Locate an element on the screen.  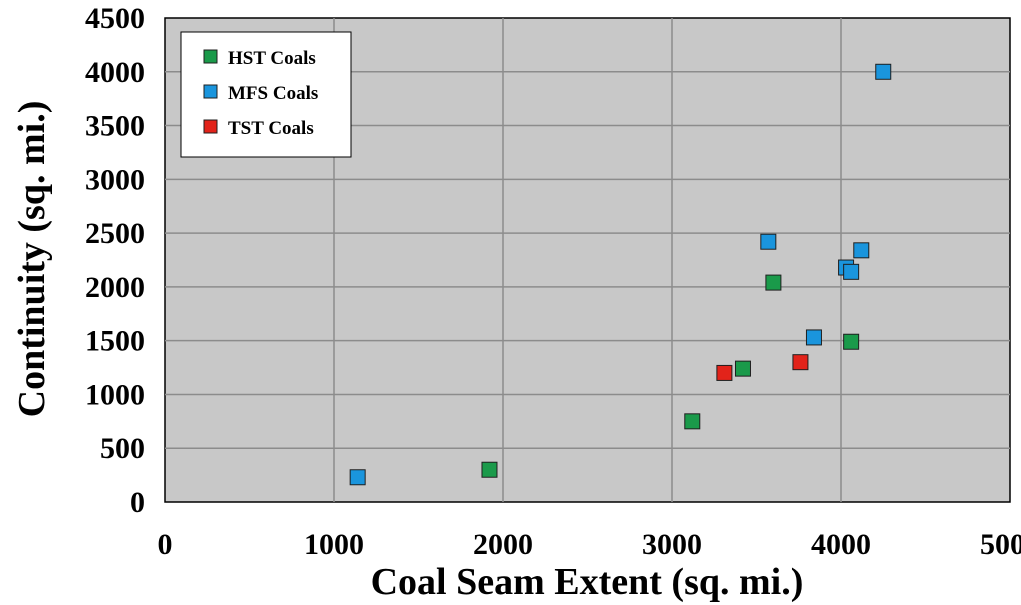
x-axis-title: Coal Seam Extent (sq. mi.) is located at coordinates (587, 582).